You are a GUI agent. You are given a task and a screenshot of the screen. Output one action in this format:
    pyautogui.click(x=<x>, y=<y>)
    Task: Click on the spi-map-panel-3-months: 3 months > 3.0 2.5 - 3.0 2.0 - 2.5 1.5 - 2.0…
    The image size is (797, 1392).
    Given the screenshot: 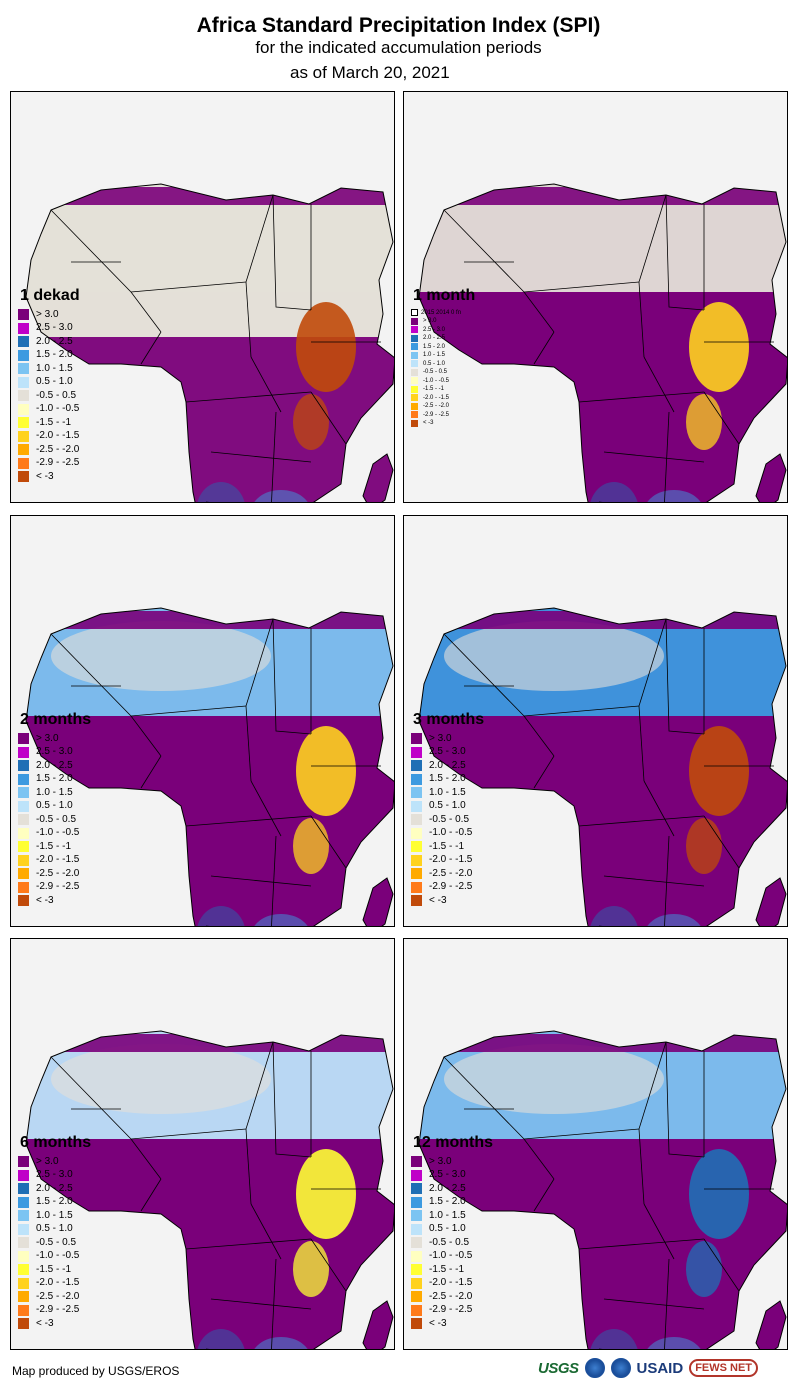 What is the action you would take?
    pyautogui.click(x=595, y=721)
    